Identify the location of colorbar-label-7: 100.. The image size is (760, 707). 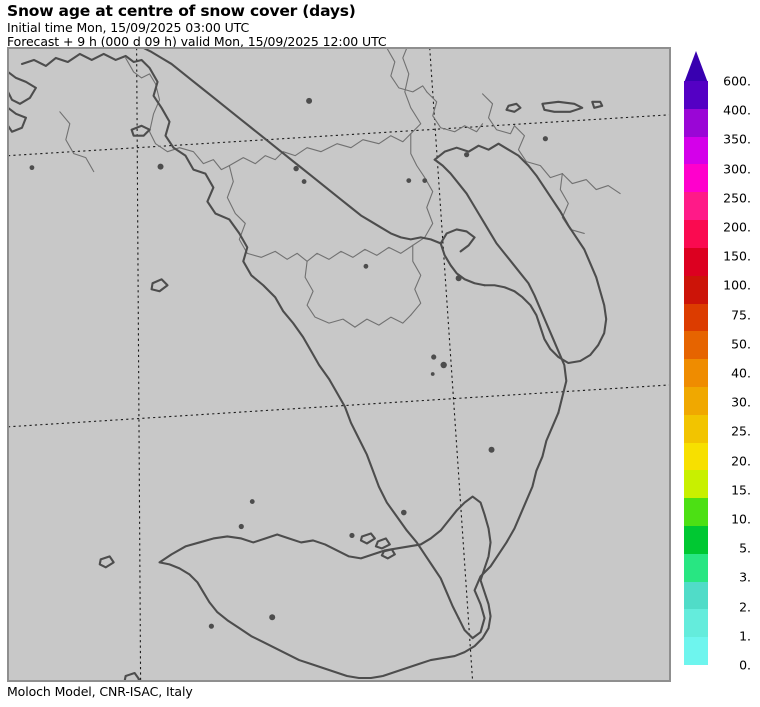
(737, 285).